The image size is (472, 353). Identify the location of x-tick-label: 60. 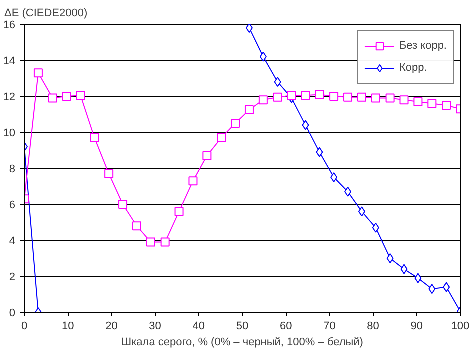
(286, 326).